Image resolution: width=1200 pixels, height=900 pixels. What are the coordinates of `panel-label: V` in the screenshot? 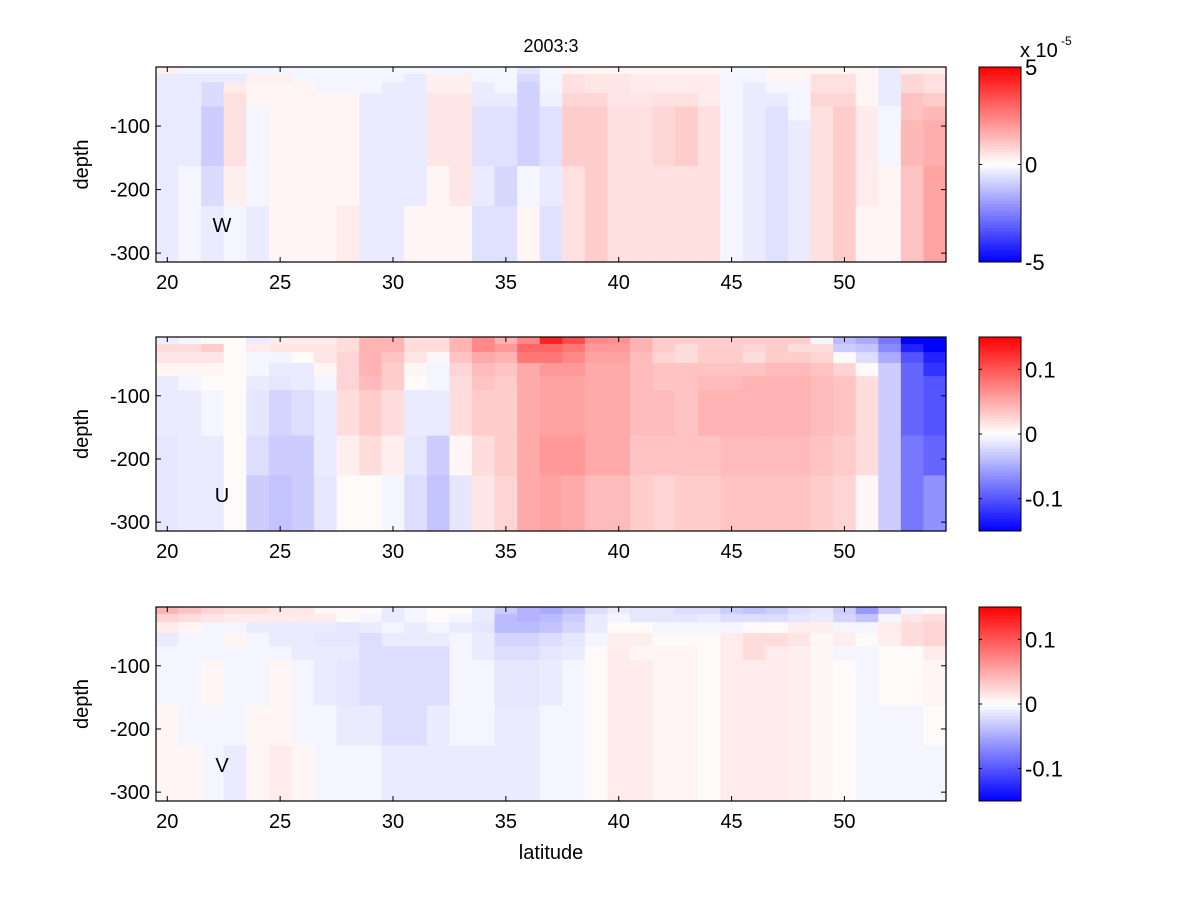 It's located at (222, 766).